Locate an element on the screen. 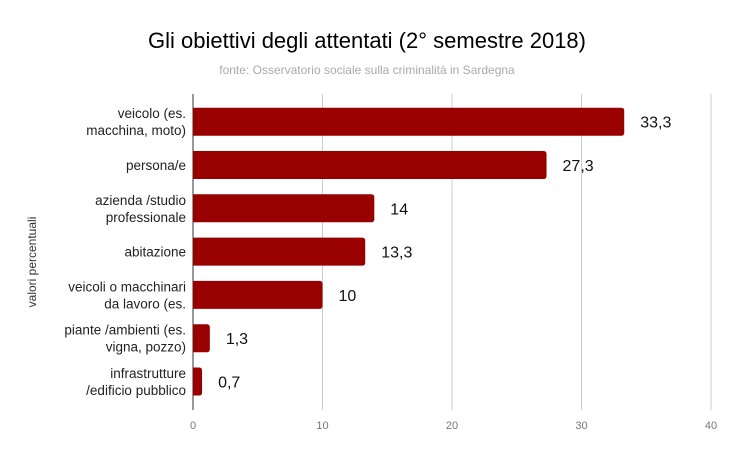 The width and height of the screenshot is (734, 459). data-label: 13,3 is located at coordinates (396, 253).